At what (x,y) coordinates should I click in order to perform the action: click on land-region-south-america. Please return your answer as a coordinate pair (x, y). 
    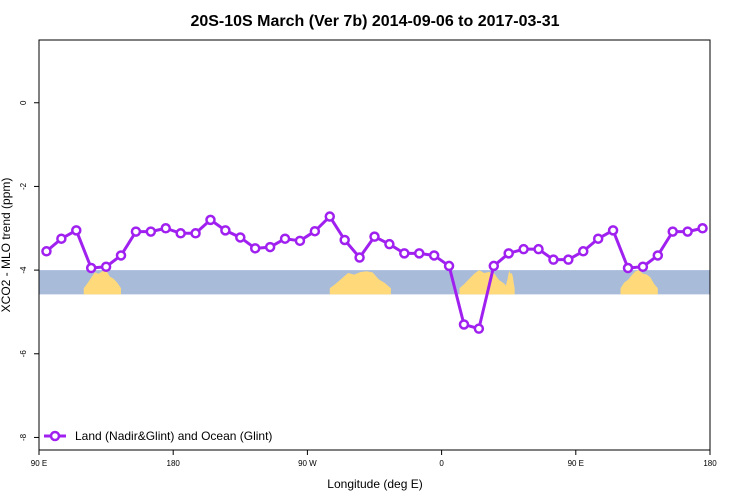
    Looking at the image, I should click on (360, 283).